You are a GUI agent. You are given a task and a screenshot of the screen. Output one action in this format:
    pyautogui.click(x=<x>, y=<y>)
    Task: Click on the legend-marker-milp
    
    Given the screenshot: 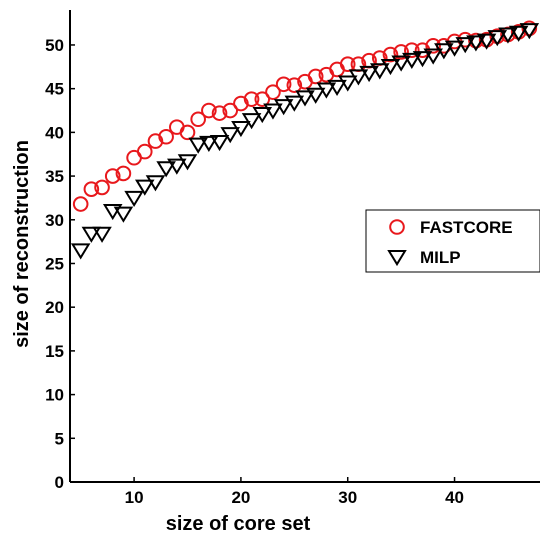 What is the action you would take?
    pyautogui.click(x=397, y=258)
    